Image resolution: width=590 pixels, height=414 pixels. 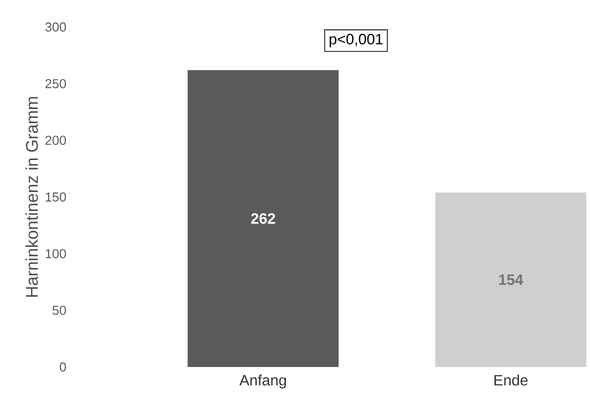 I want to click on x-tick-label: Anfang, so click(x=262, y=381).